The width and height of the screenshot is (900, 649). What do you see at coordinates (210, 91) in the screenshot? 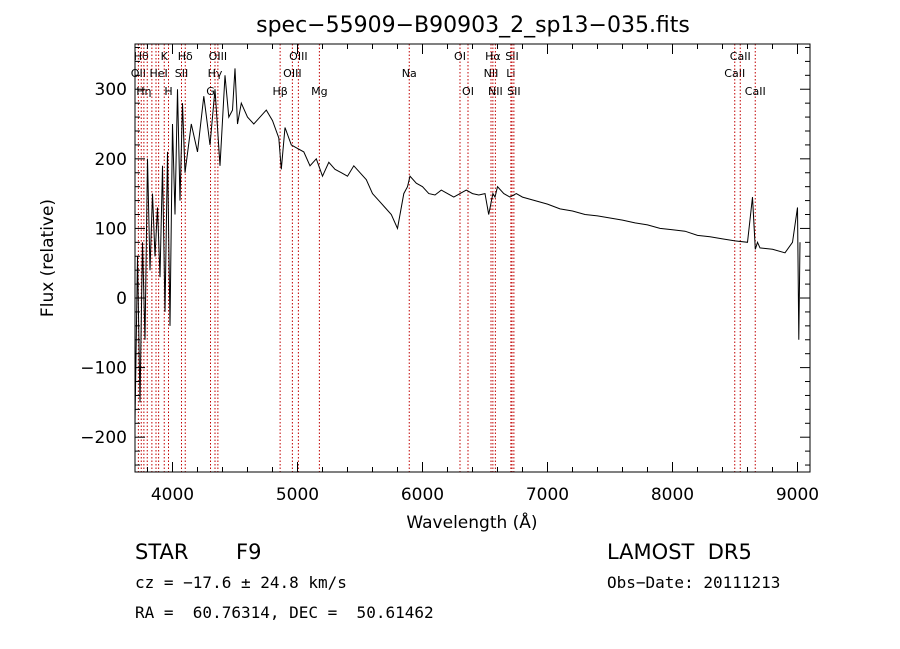
I see `marker-label: G` at bounding box center [210, 91].